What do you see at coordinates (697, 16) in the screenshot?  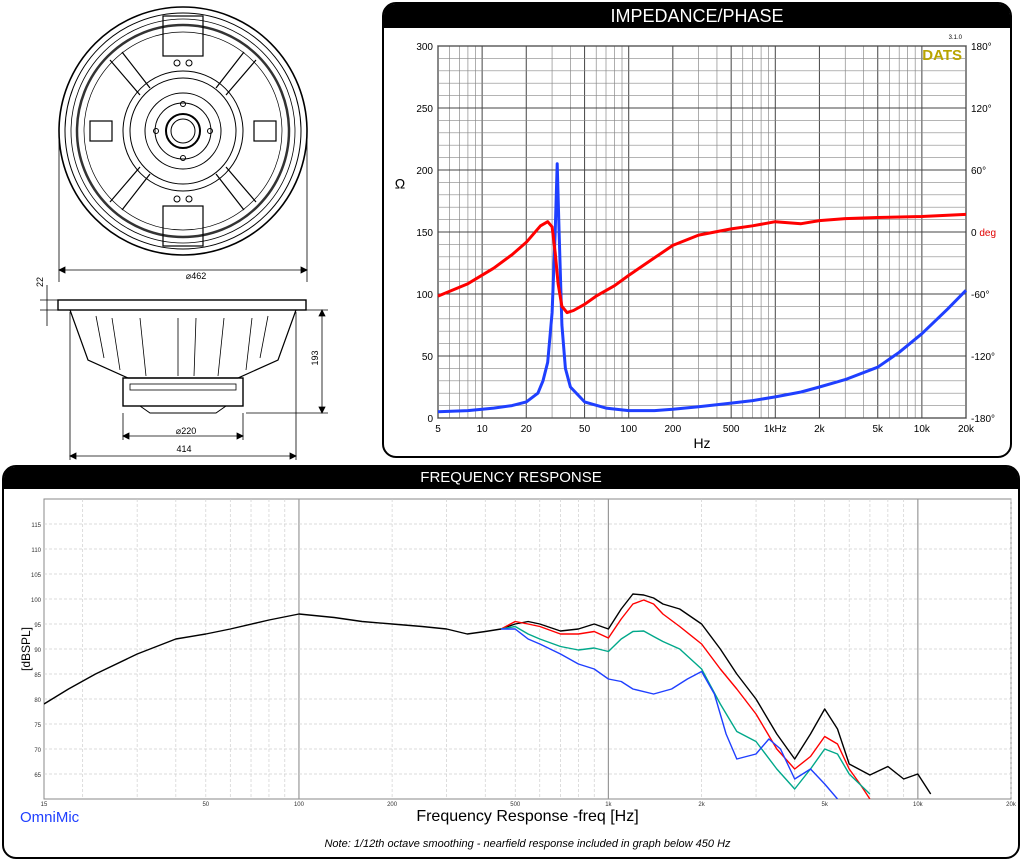 I see `impedance-chart-title: IMPEDANCE/PHASE` at bounding box center [697, 16].